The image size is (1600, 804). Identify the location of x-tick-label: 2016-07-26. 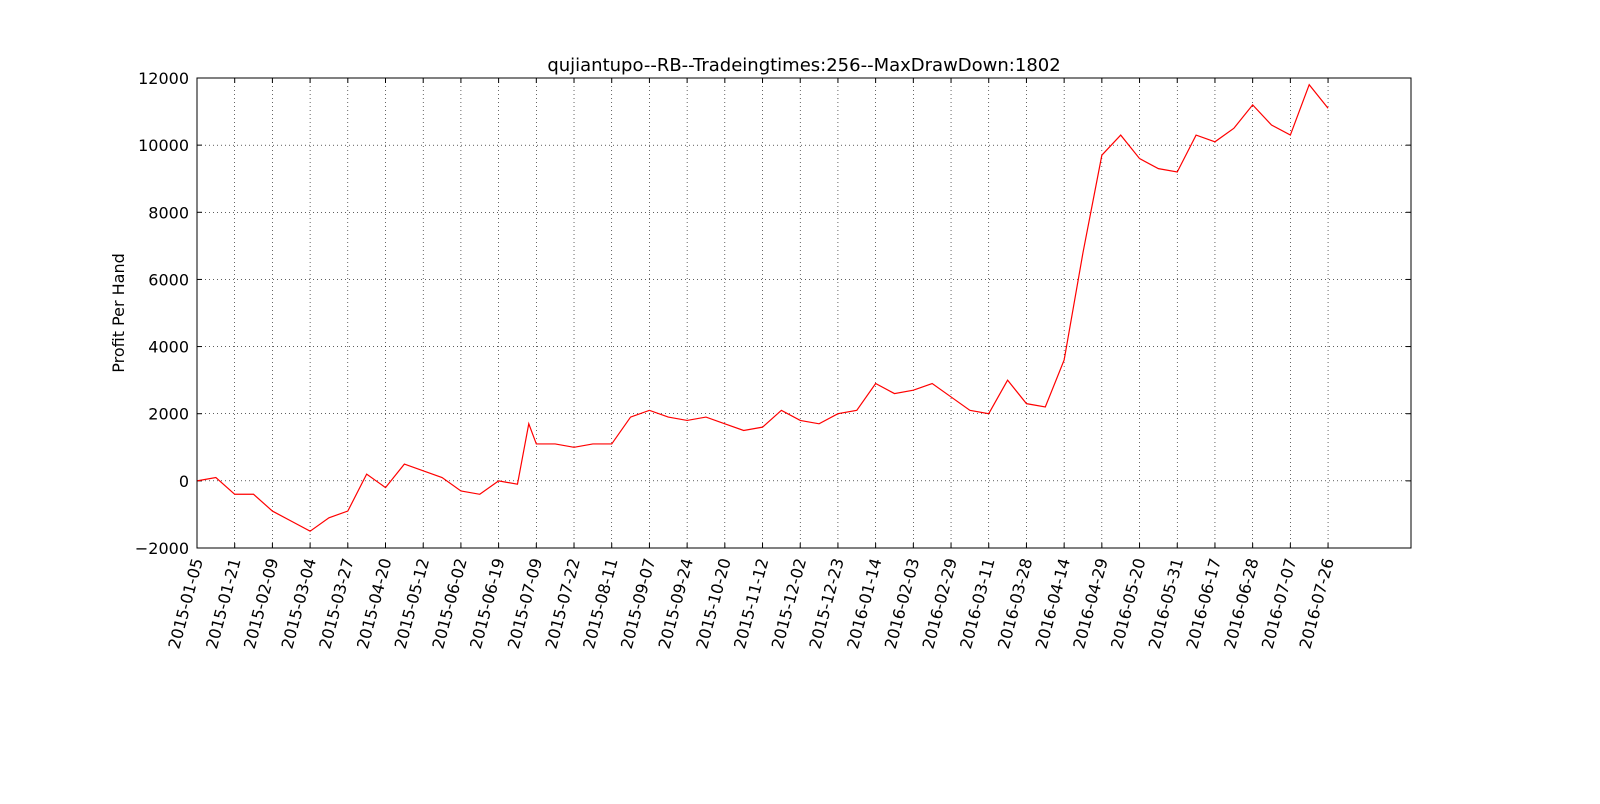
(1317, 603).